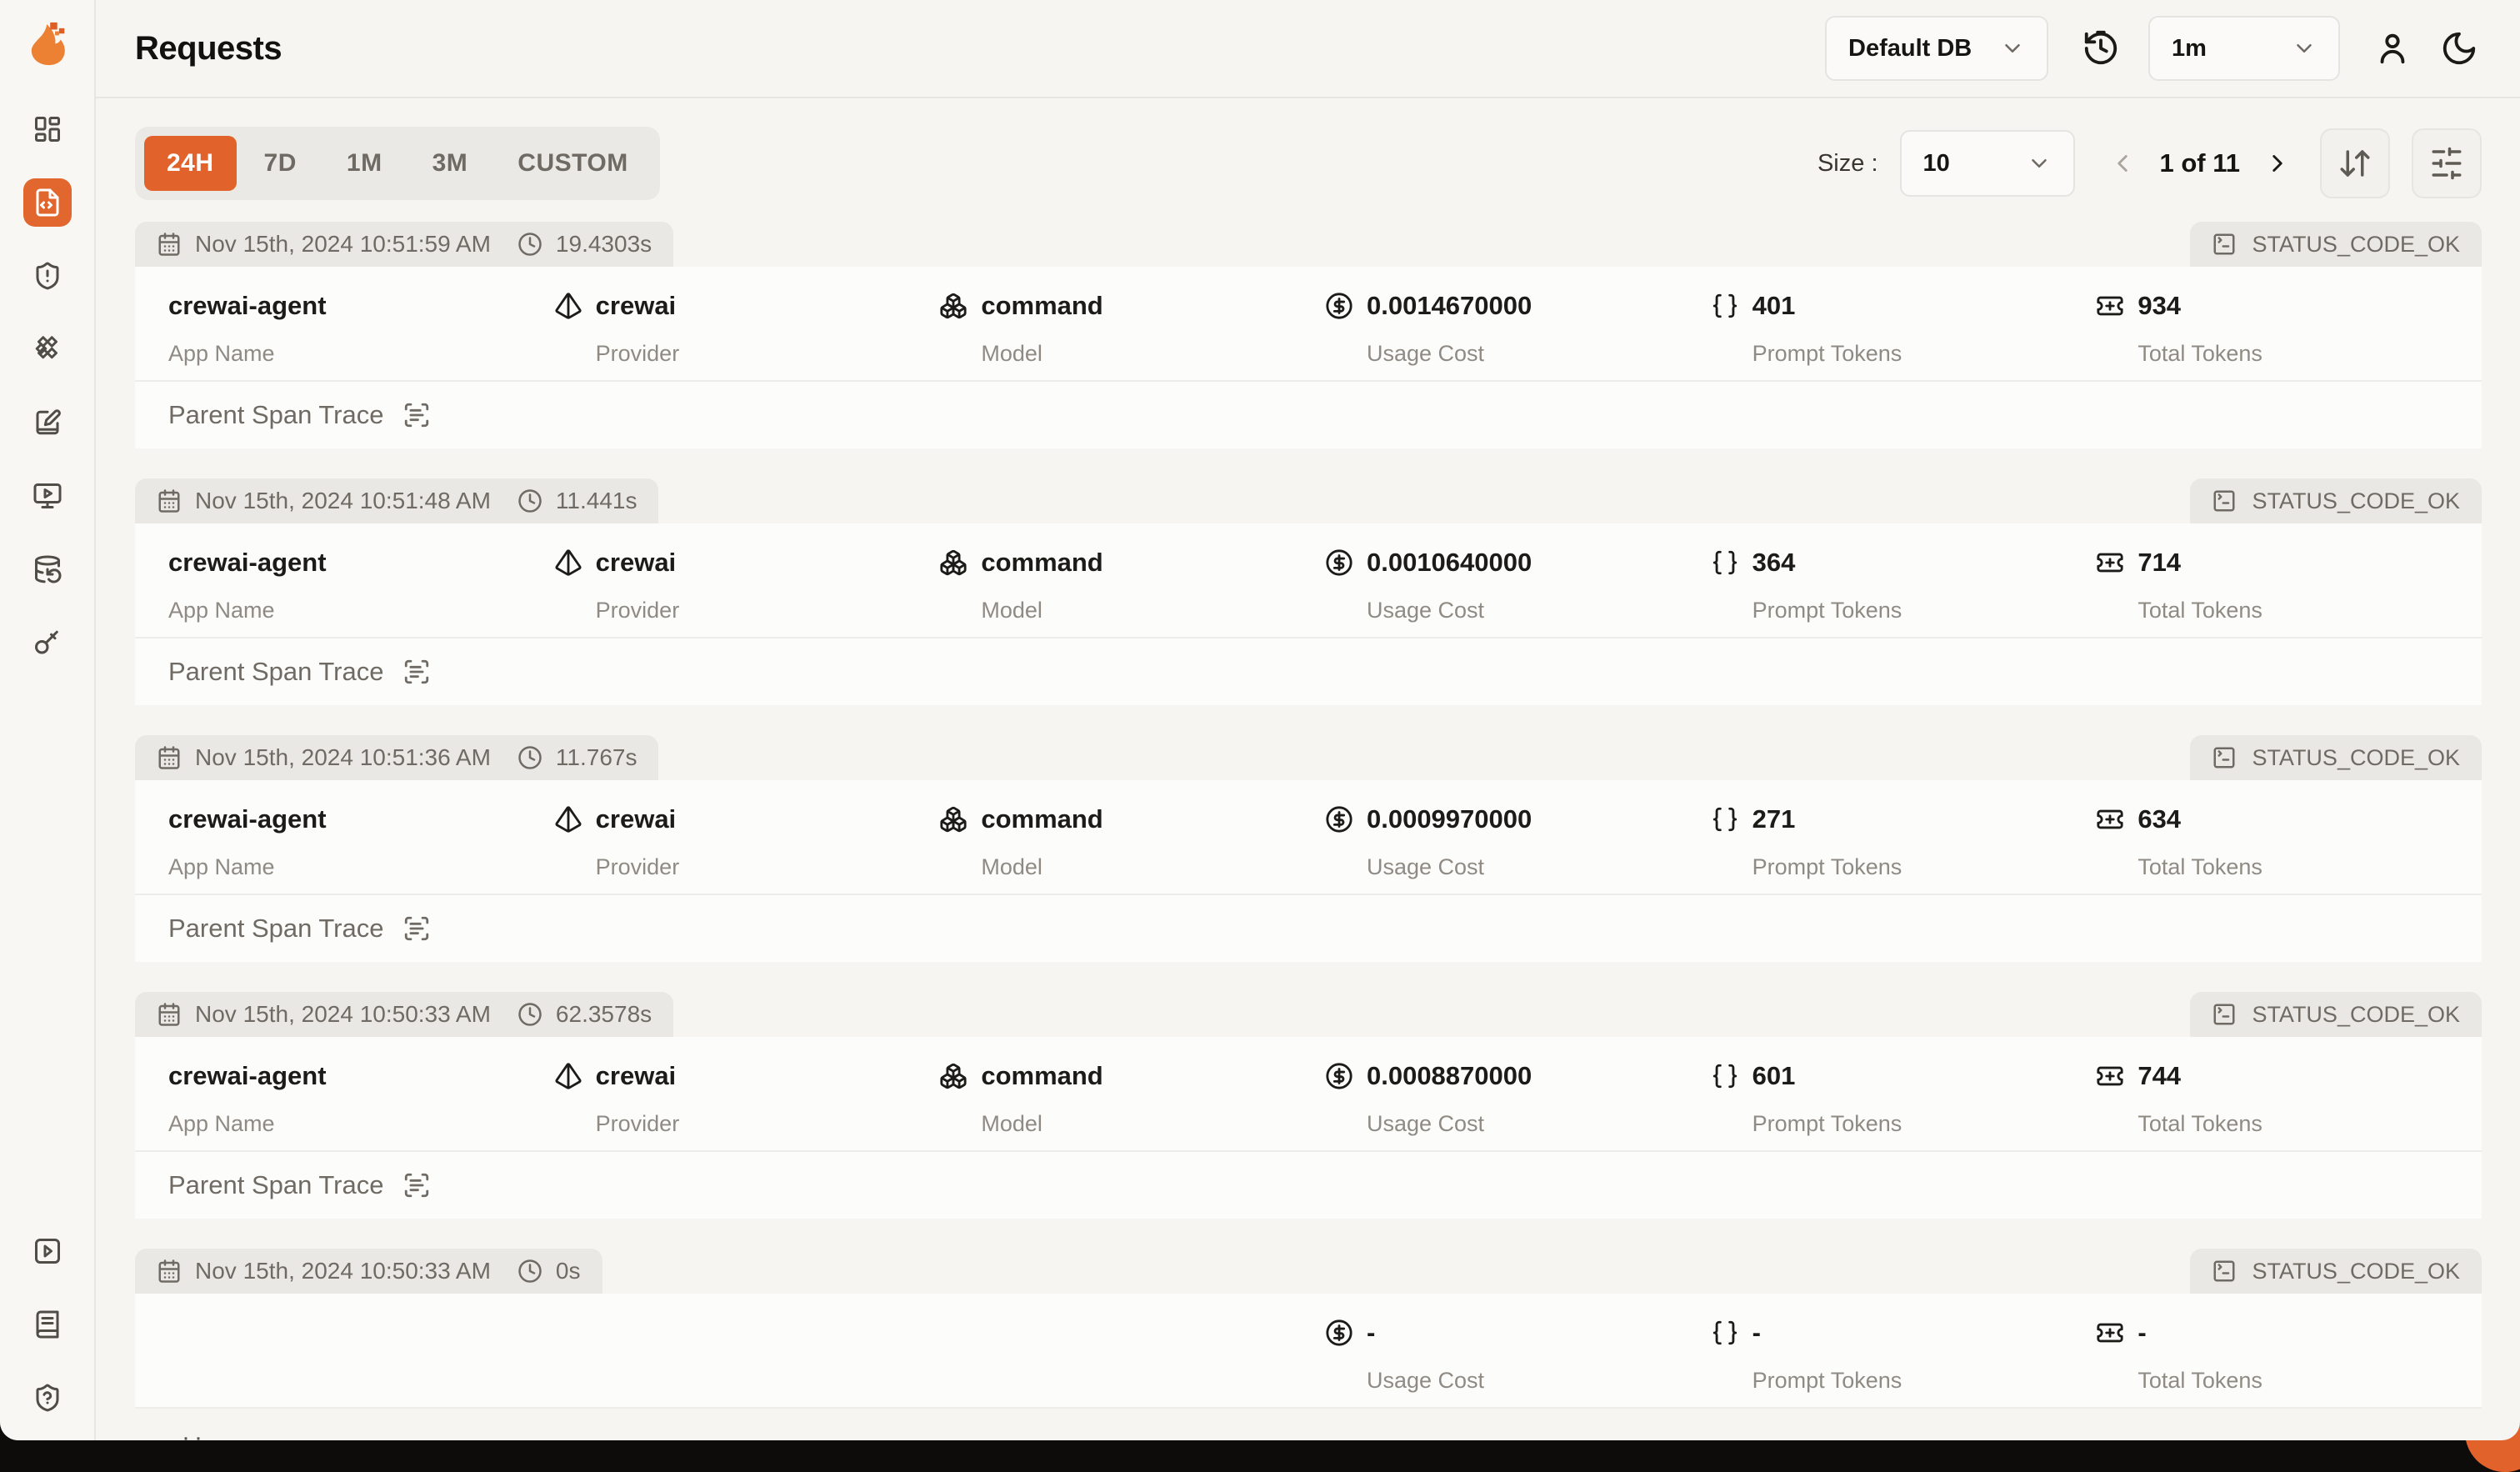 The image size is (2520, 1472). I want to click on square-pen-icon, so click(48, 422).